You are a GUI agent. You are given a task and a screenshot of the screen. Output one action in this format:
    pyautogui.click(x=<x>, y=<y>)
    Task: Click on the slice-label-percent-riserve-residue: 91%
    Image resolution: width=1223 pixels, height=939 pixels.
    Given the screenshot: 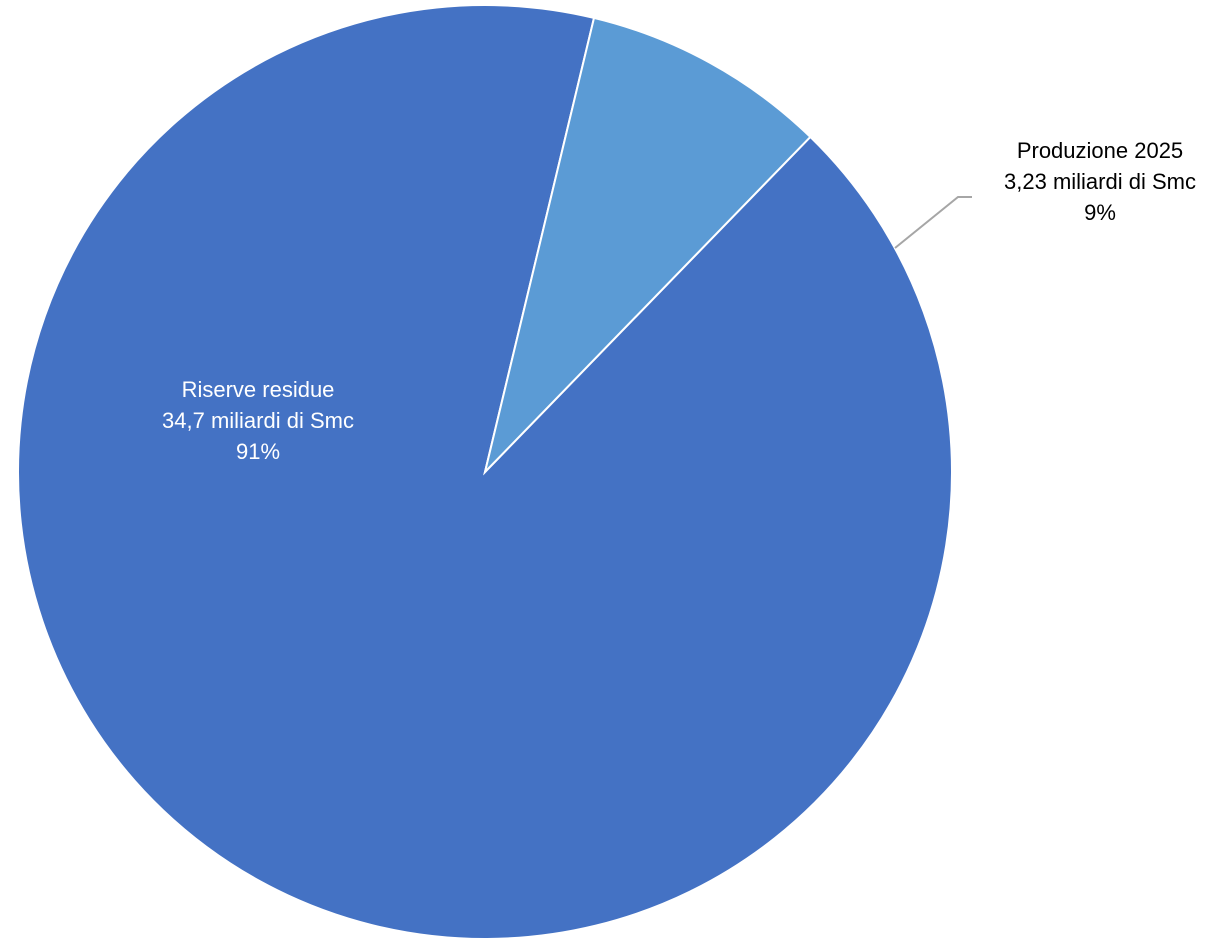 What is the action you would take?
    pyautogui.click(x=258, y=451)
    